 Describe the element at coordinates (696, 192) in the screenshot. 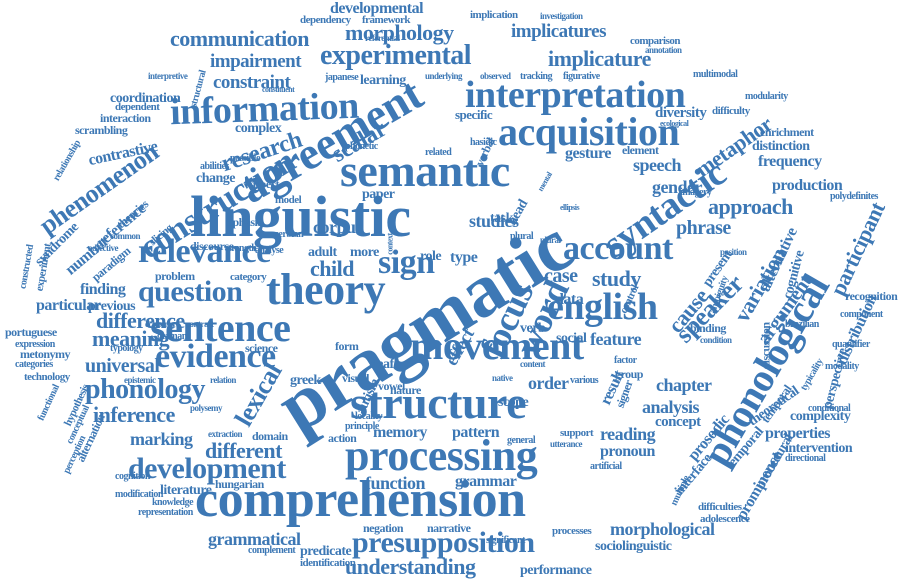

I see `word: imagery` at that location.